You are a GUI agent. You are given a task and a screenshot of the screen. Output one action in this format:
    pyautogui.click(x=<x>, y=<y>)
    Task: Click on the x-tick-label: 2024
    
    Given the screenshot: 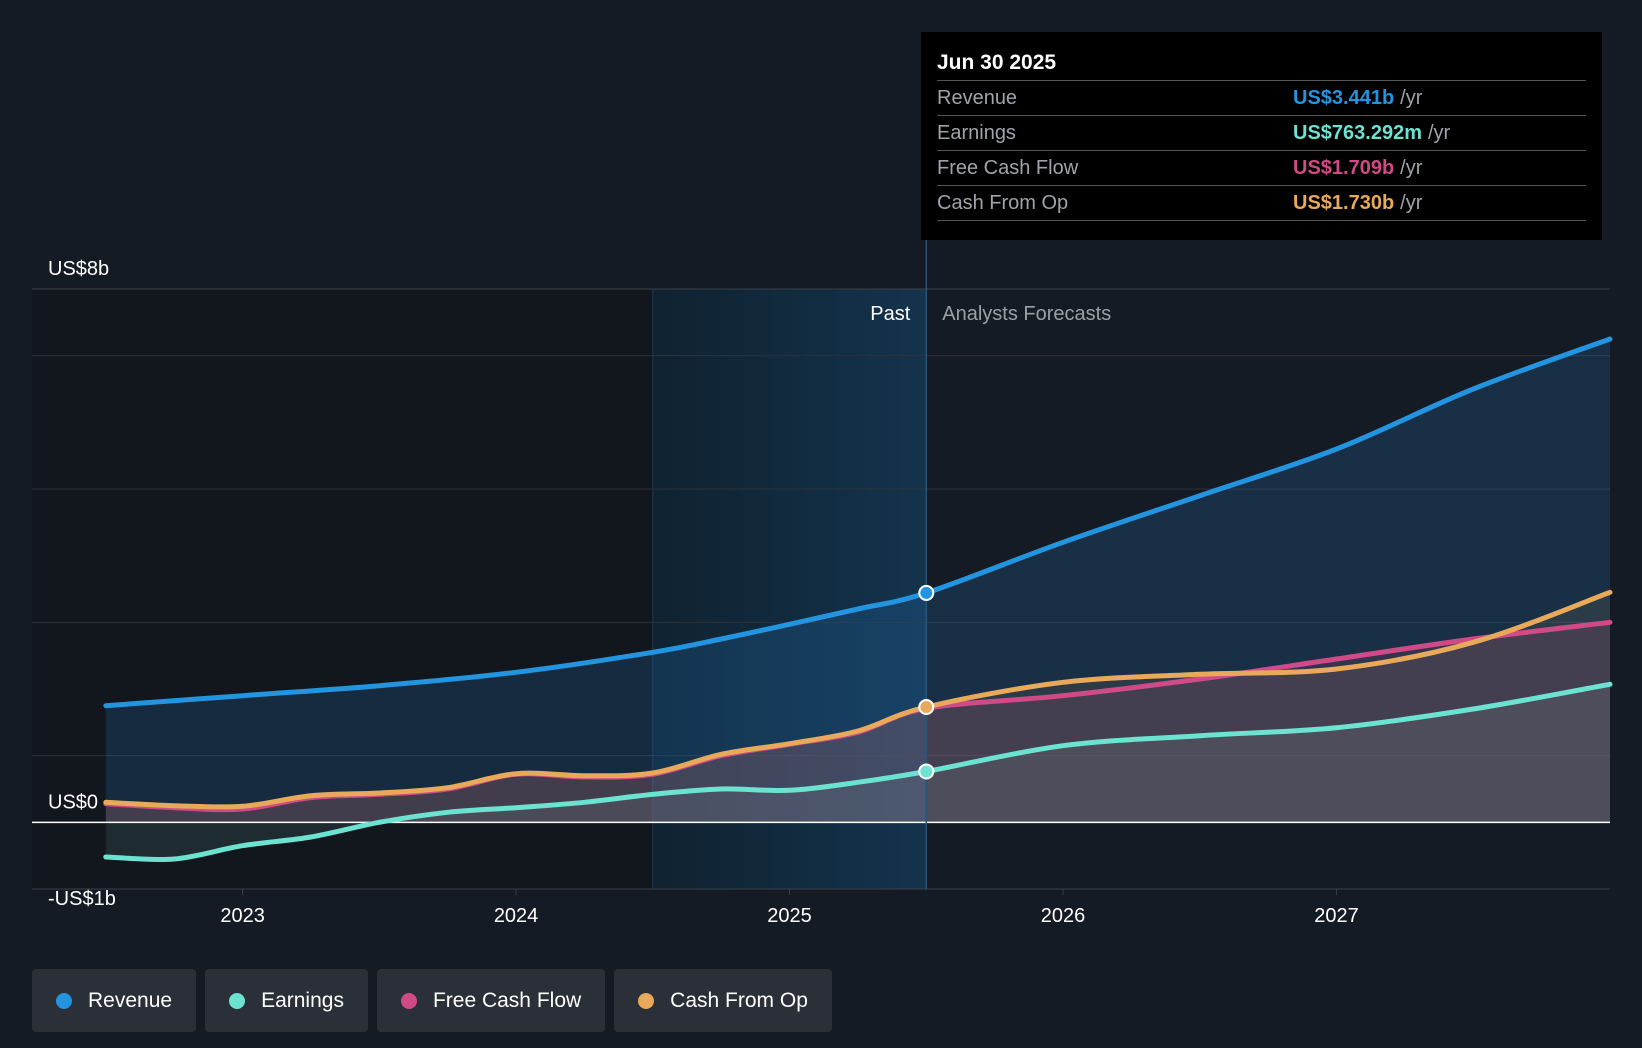 What is the action you would take?
    pyautogui.click(x=516, y=916)
    